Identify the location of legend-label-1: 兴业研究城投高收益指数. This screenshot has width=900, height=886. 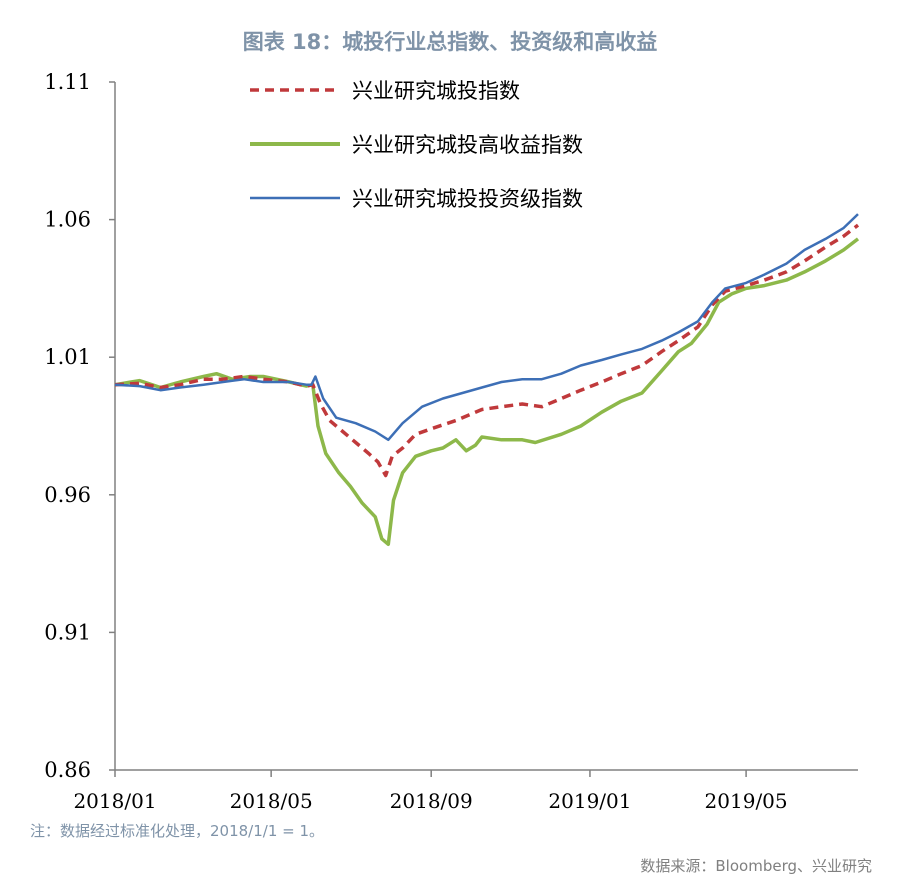
(467, 145).